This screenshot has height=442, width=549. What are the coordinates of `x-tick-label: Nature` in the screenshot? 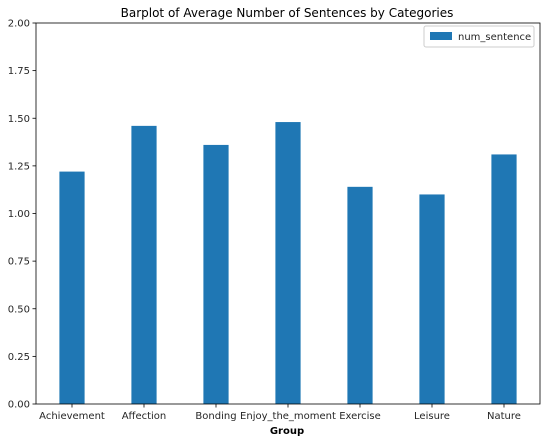 It's located at (504, 416).